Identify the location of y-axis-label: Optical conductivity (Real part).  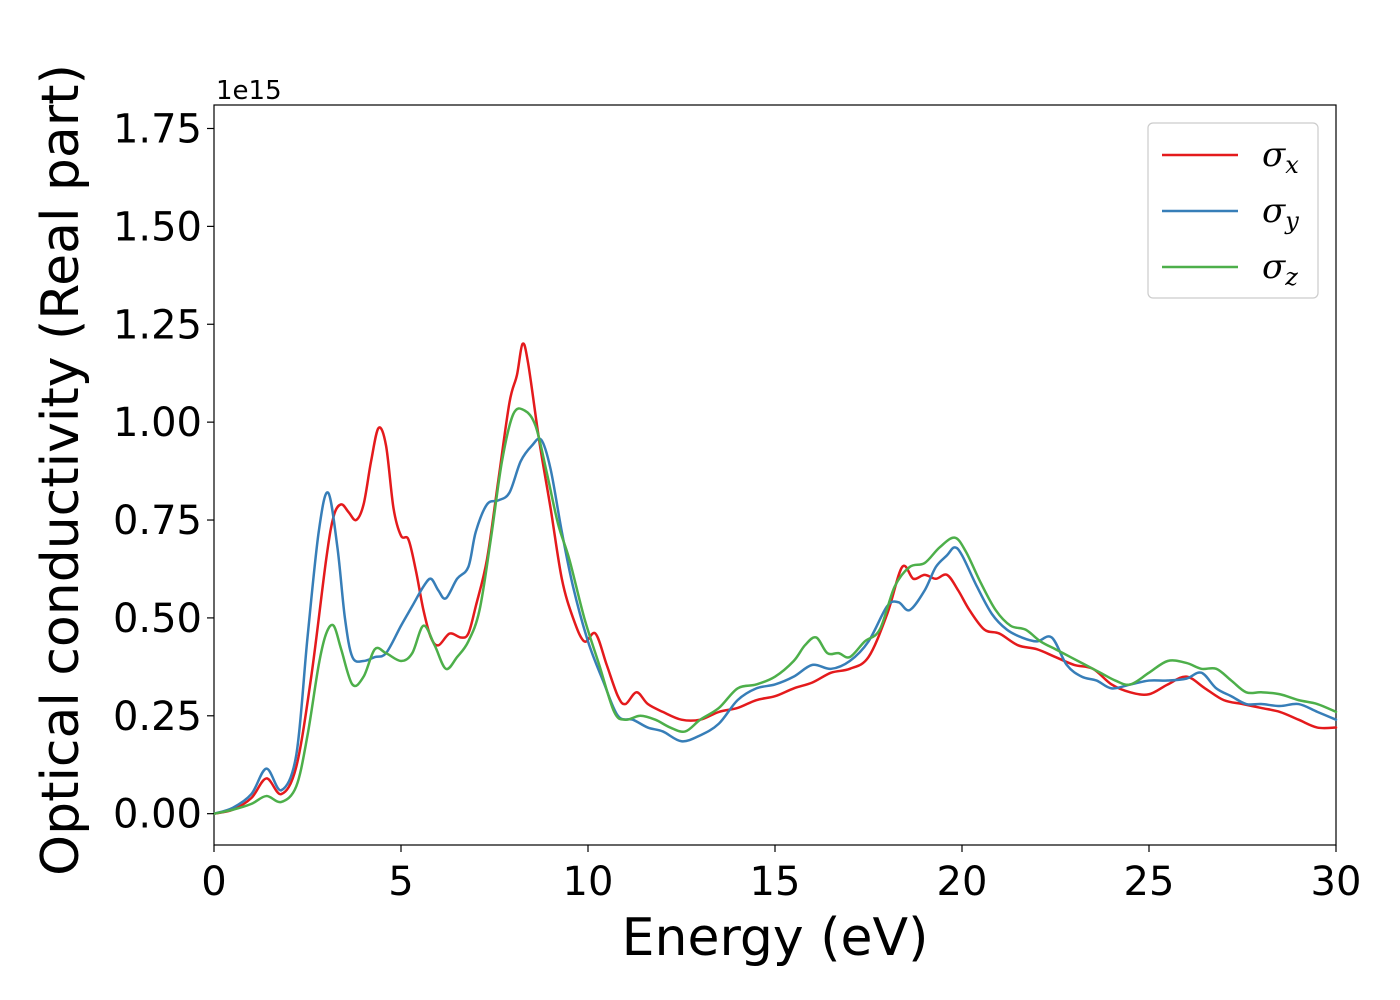
(61, 470).